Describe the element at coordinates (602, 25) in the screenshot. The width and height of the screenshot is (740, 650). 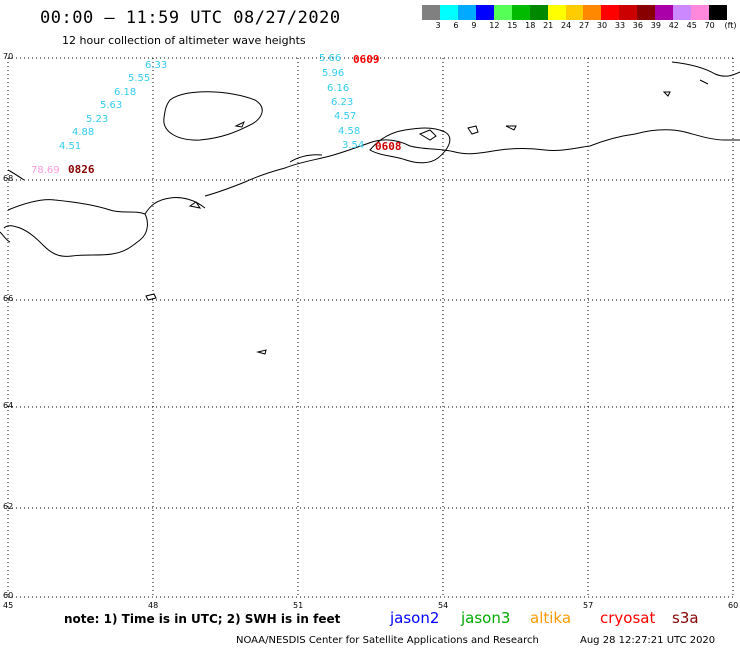
I see `legend-label-9: 30` at that location.